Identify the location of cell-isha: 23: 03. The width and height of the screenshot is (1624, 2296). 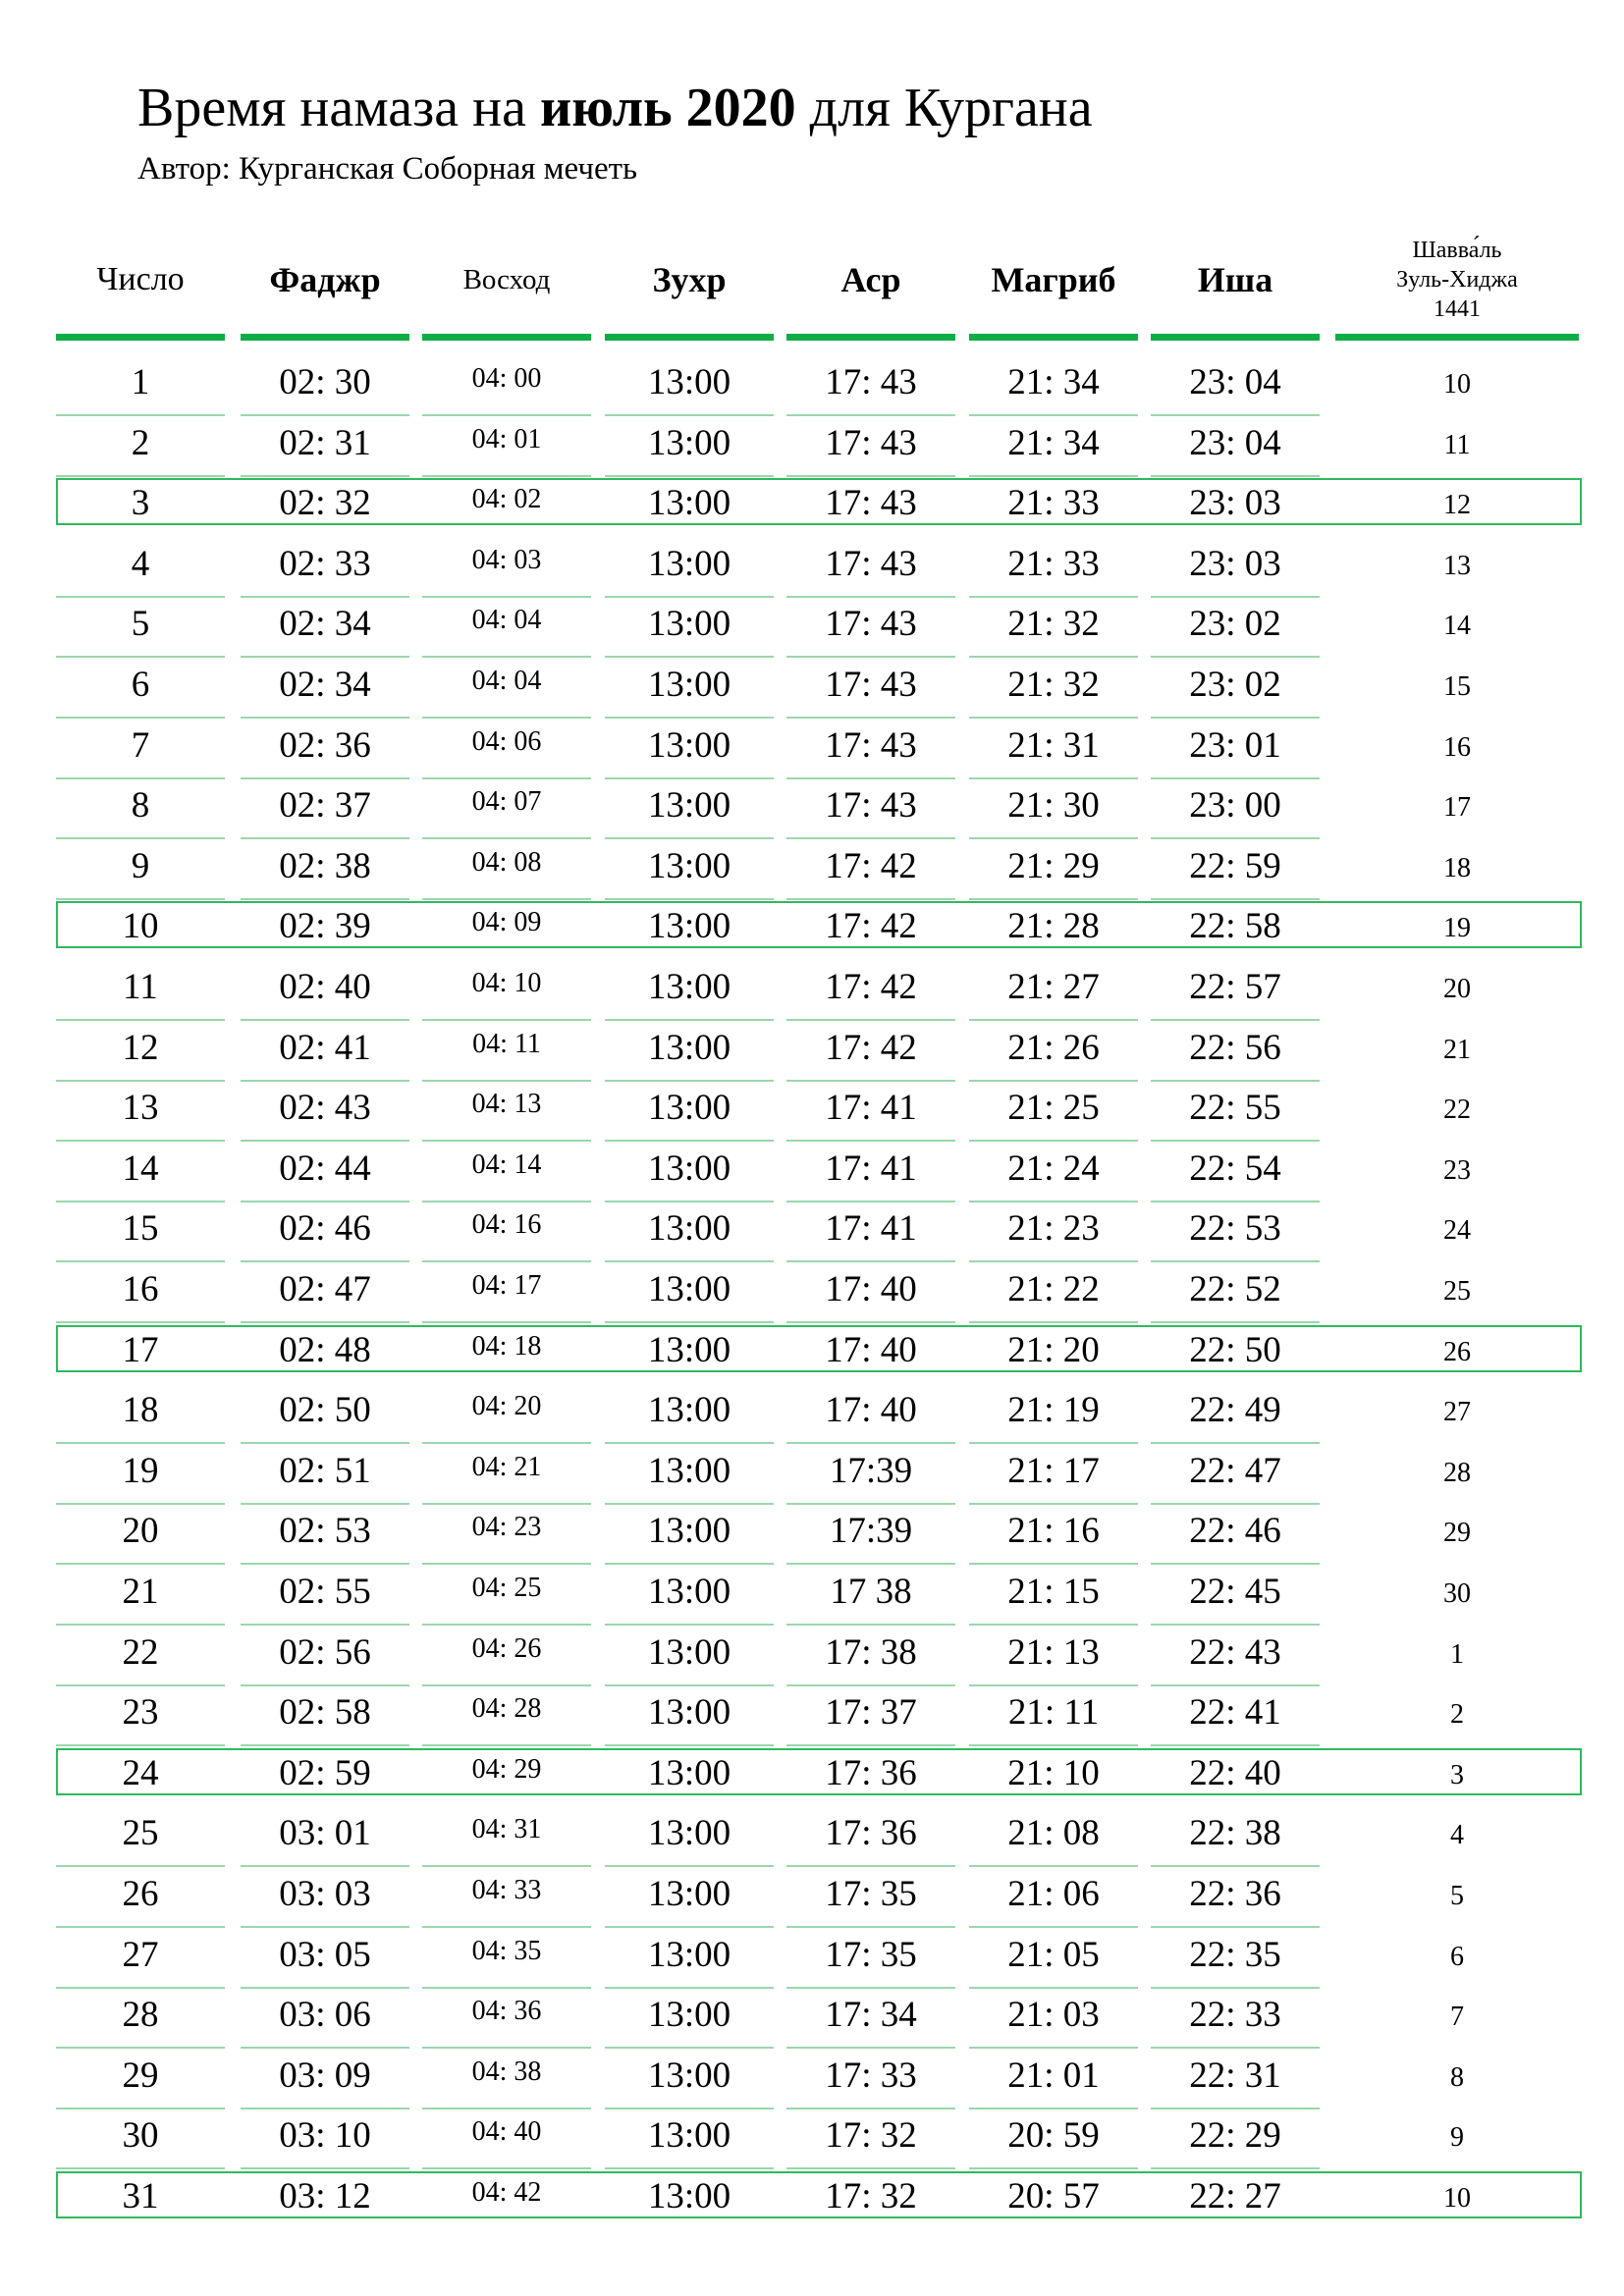
(1235, 503).